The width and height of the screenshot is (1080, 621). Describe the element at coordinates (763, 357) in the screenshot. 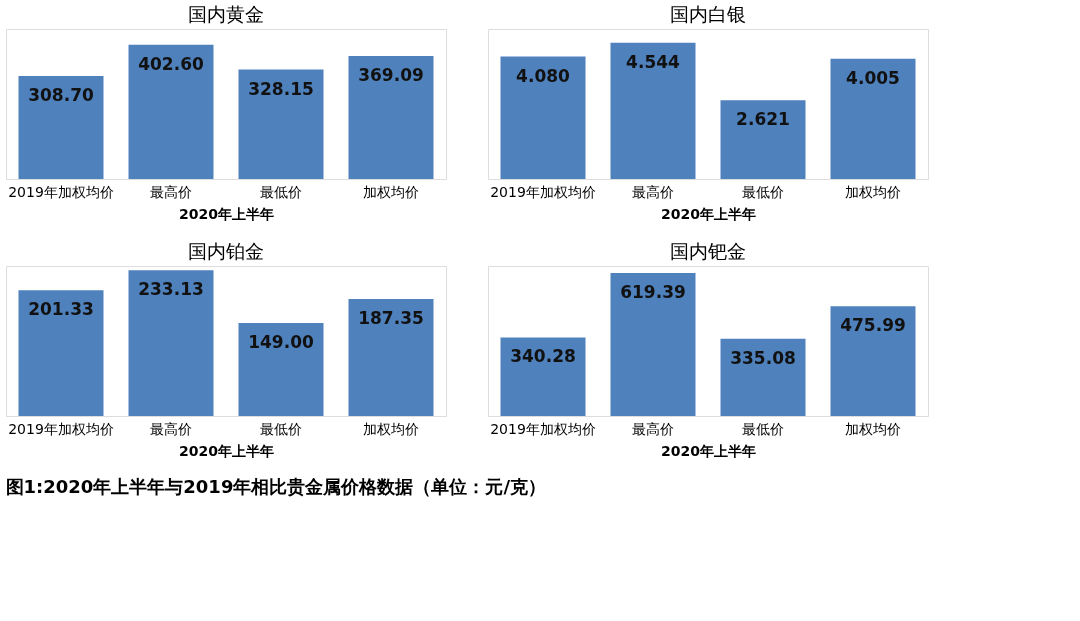

I see `data-label: 335.08` at that location.